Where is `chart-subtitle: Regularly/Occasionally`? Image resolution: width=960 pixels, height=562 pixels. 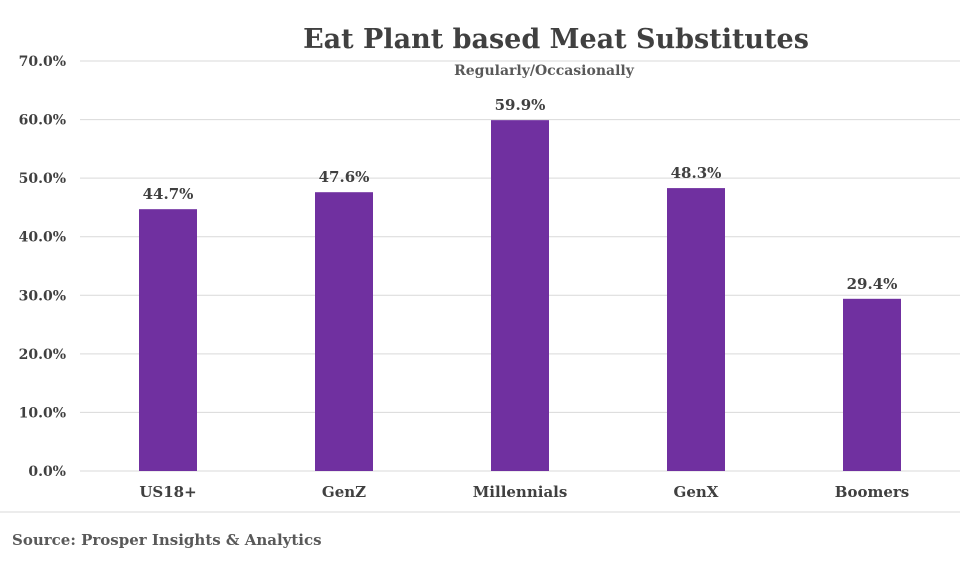 chart-subtitle: Regularly/Occasionally is located at coordinates (544, 71).